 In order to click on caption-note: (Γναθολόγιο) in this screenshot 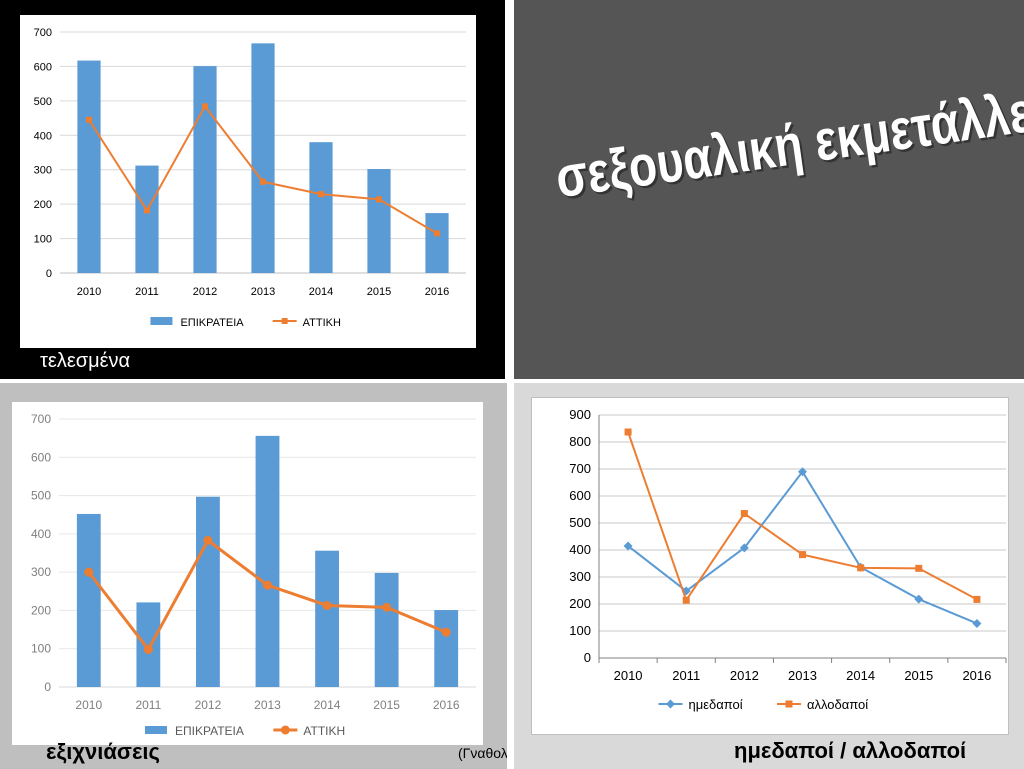, I will do `click(482, 753)`.